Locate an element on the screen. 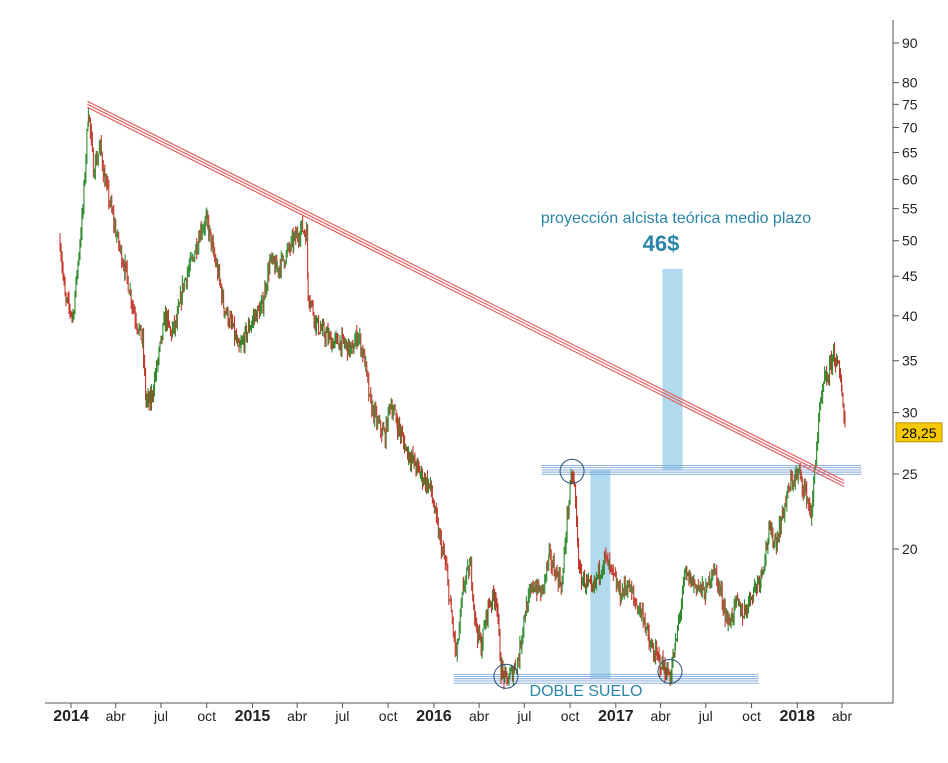  last-price-tag-bg is located at coordinates (919, 432).